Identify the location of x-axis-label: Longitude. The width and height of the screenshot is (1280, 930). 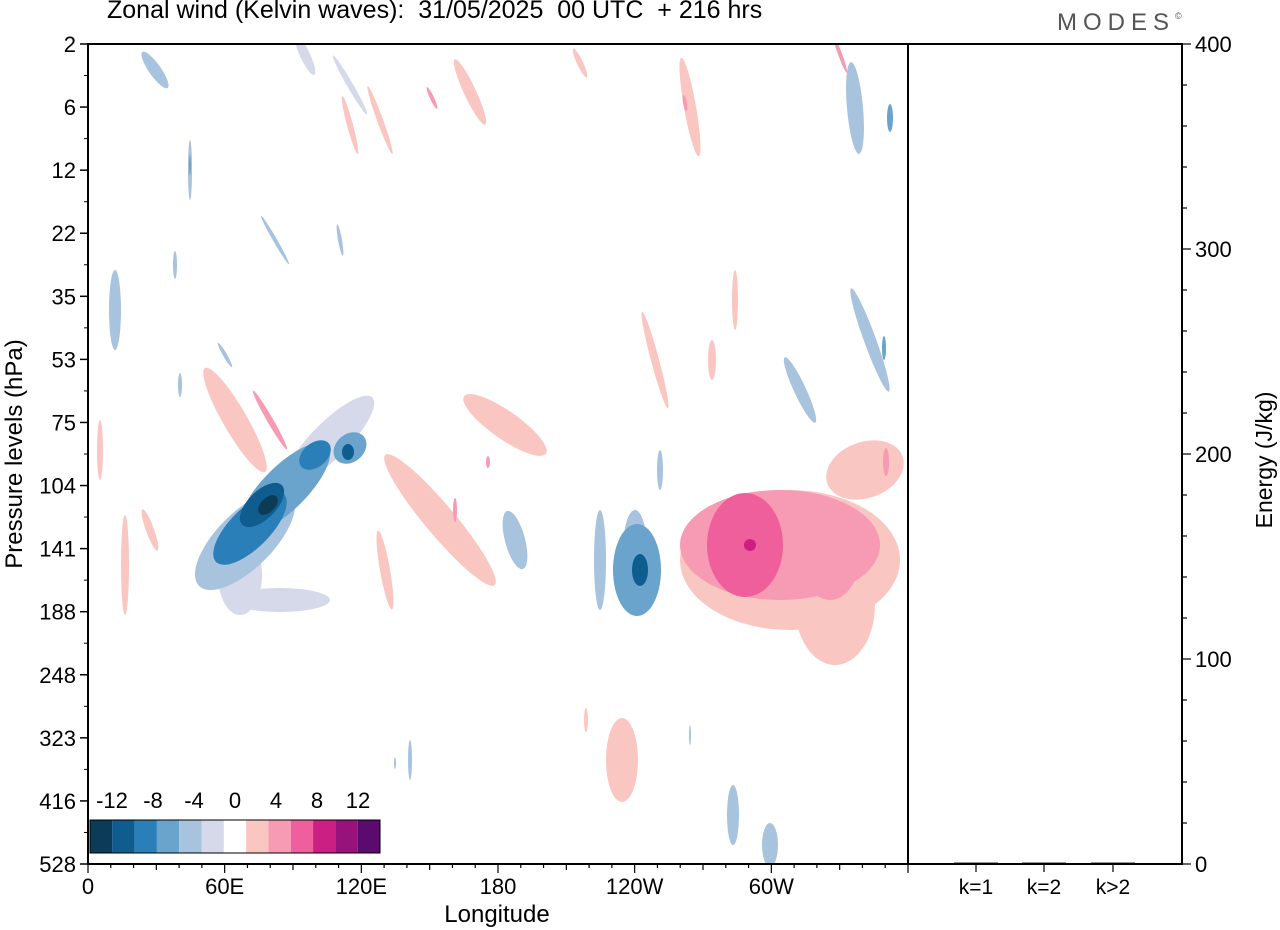
(496, 914).